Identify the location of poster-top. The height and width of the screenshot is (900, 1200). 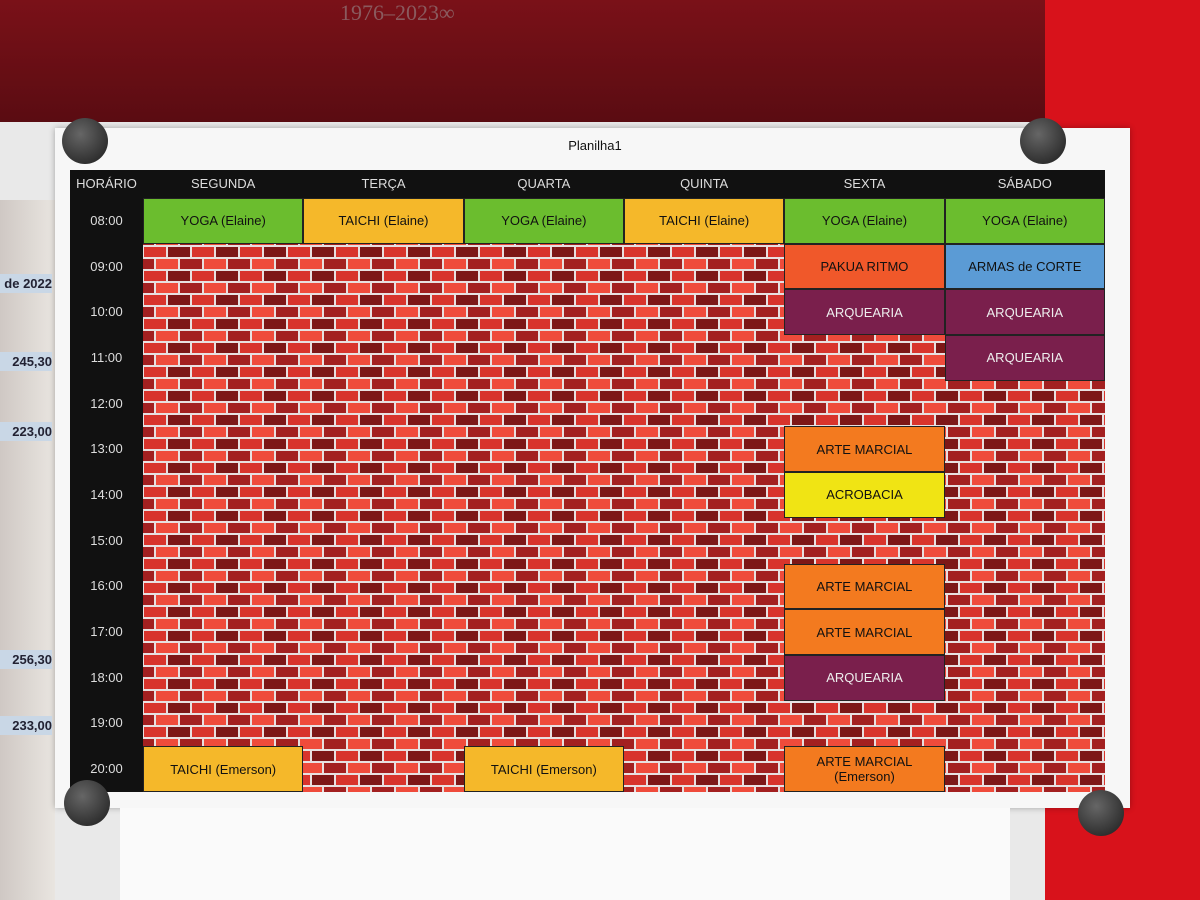
(522, 61).